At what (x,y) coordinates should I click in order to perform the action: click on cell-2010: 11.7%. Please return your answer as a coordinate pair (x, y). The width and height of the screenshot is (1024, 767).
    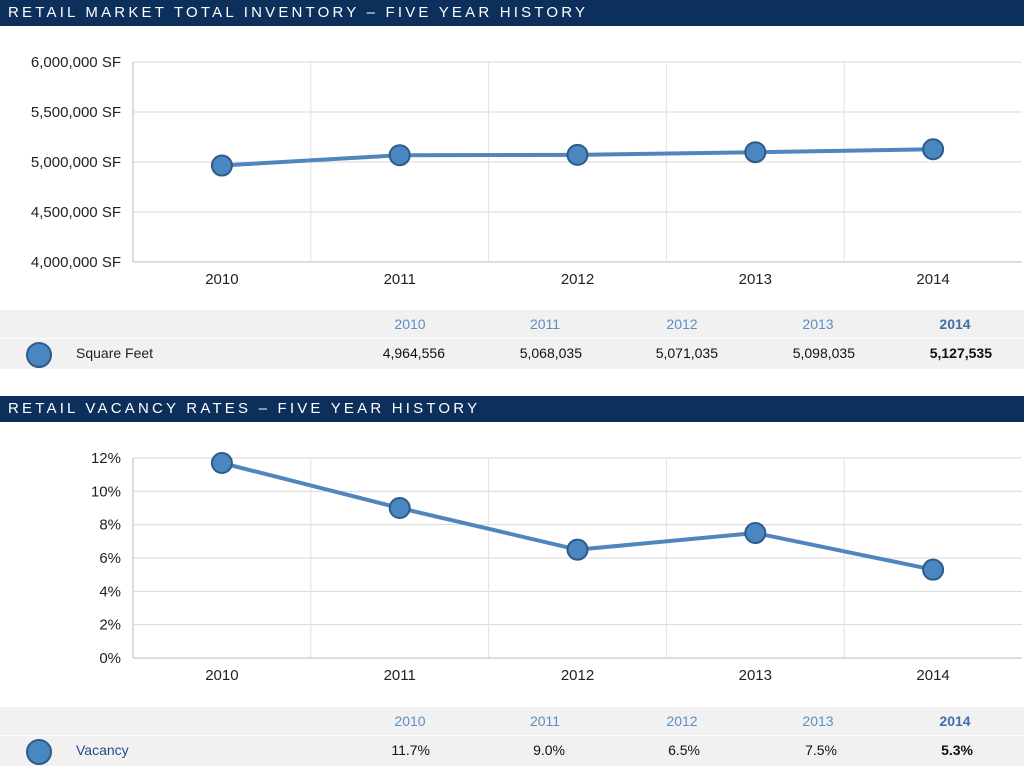
    Looking at the image, I should click on (410, 750).